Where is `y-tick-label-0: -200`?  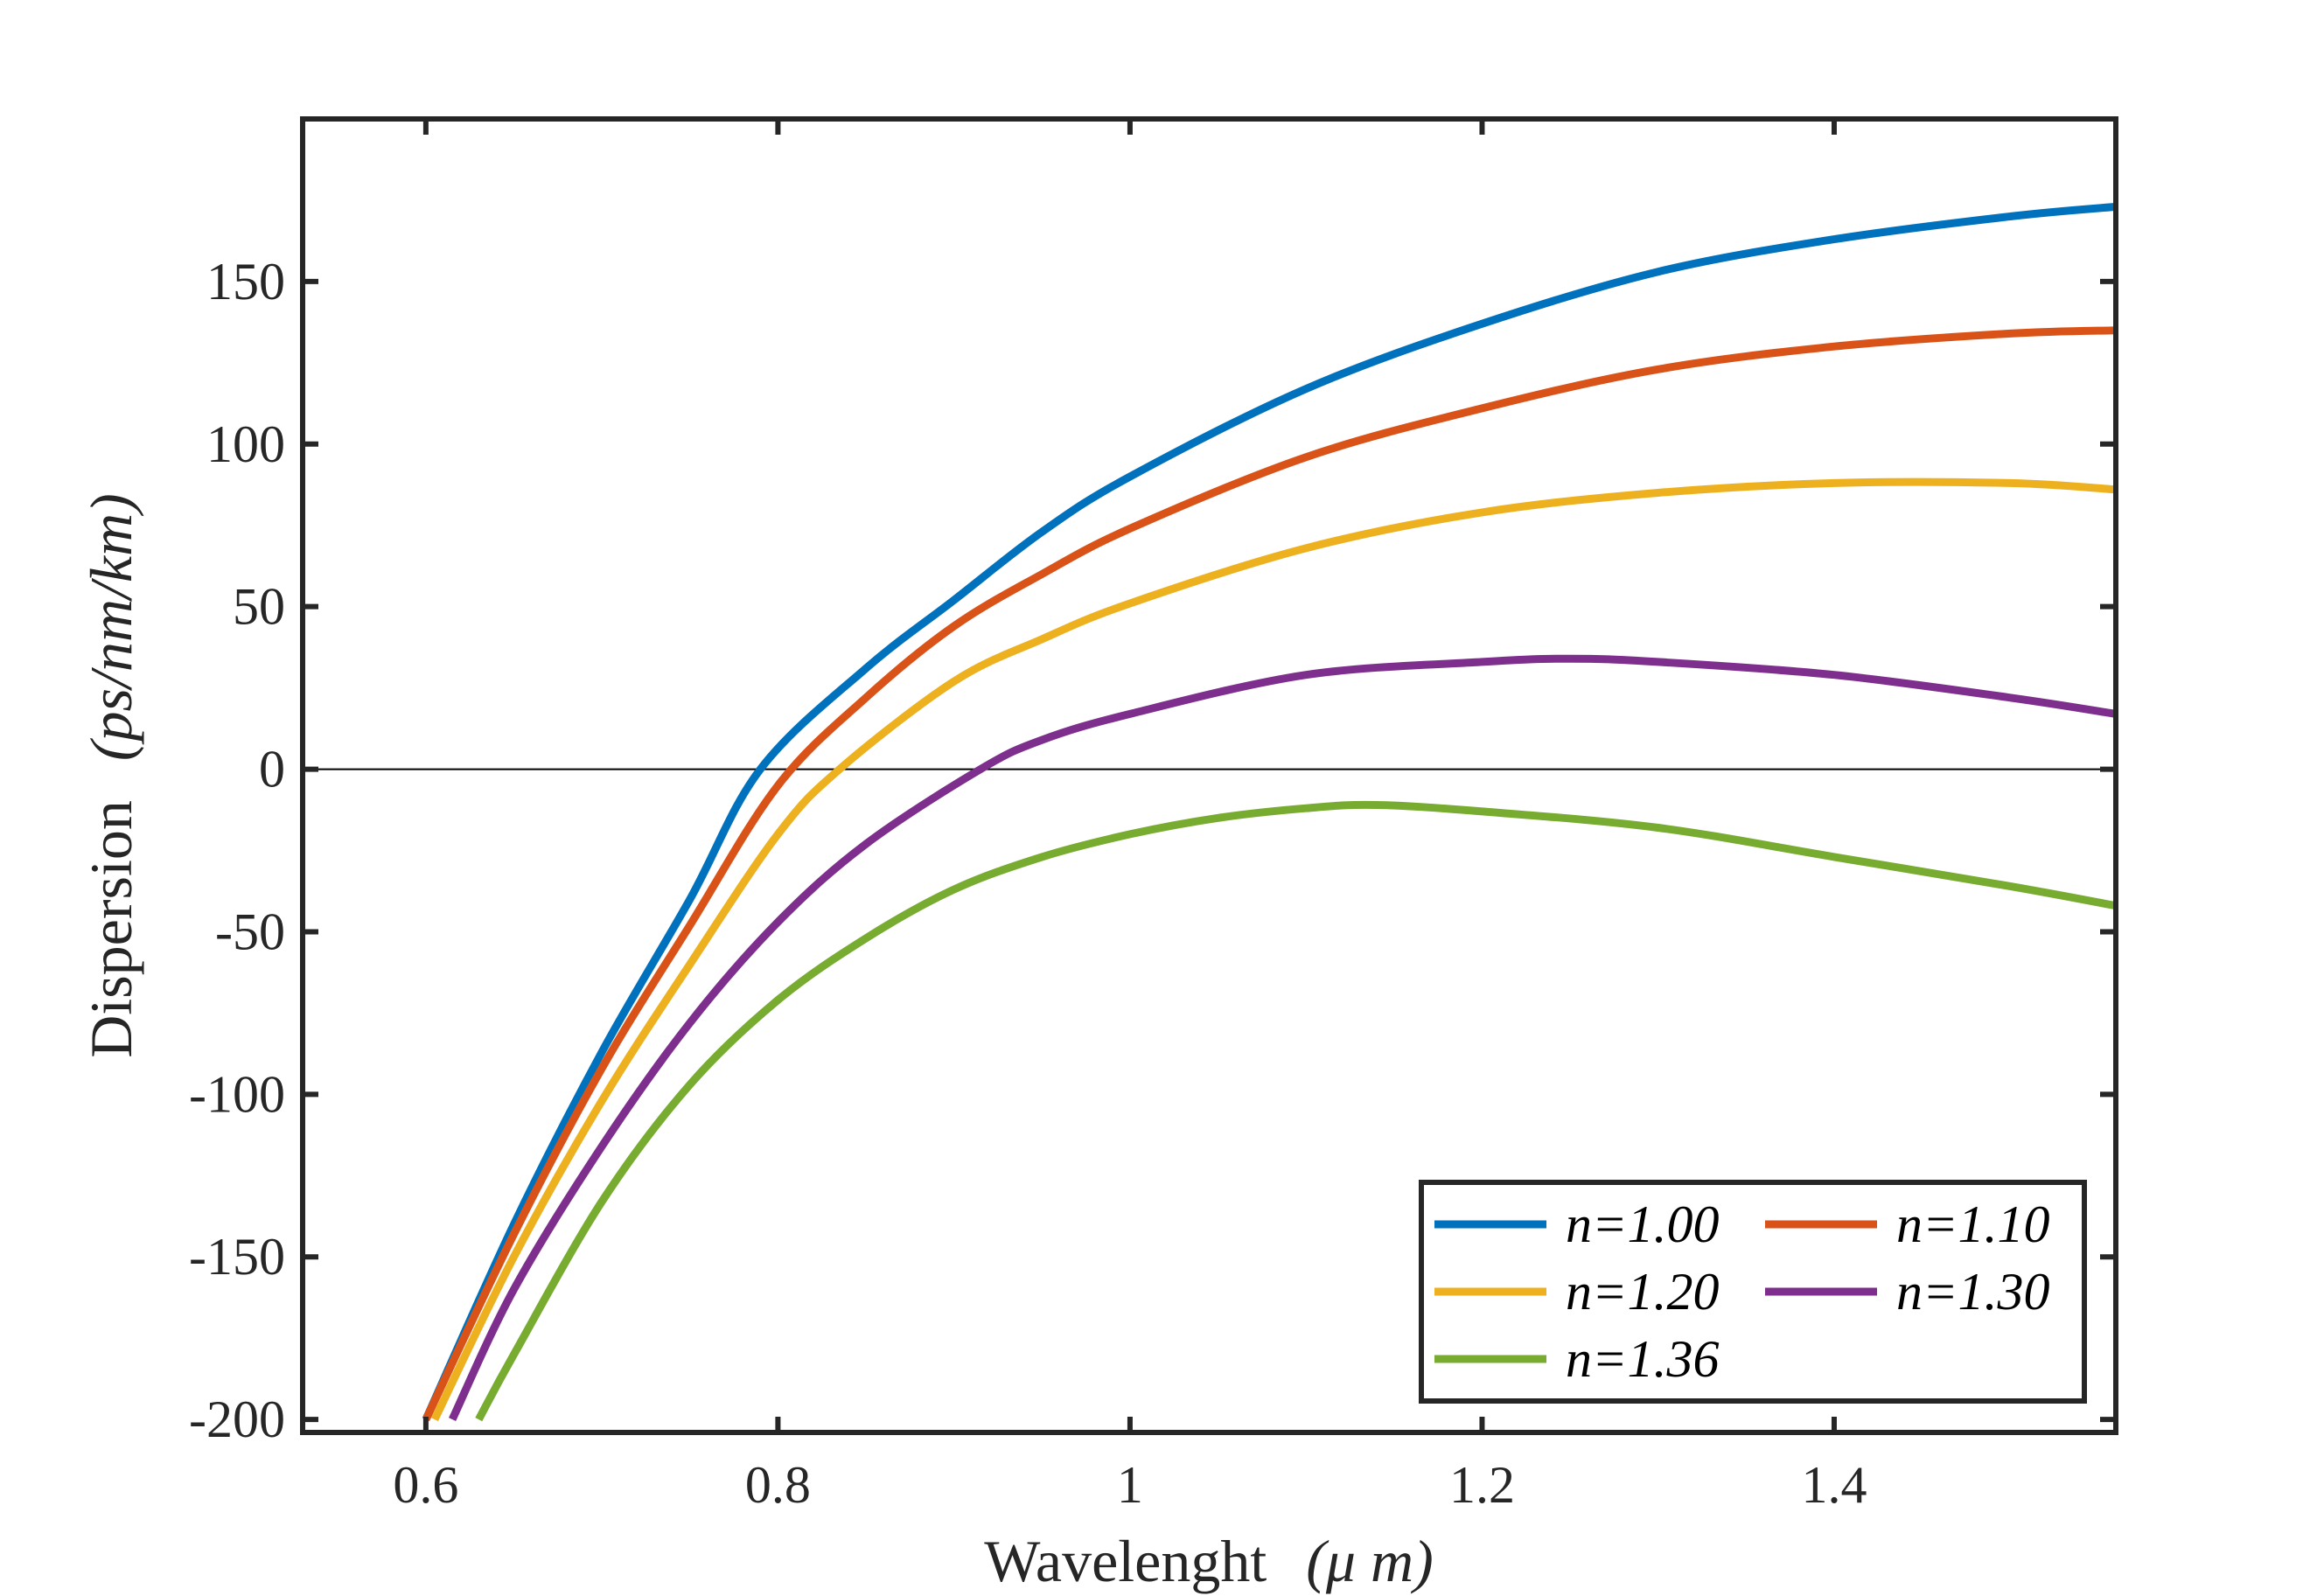 y-tick-label-0: -200 is located at coordinates (237, 1419).